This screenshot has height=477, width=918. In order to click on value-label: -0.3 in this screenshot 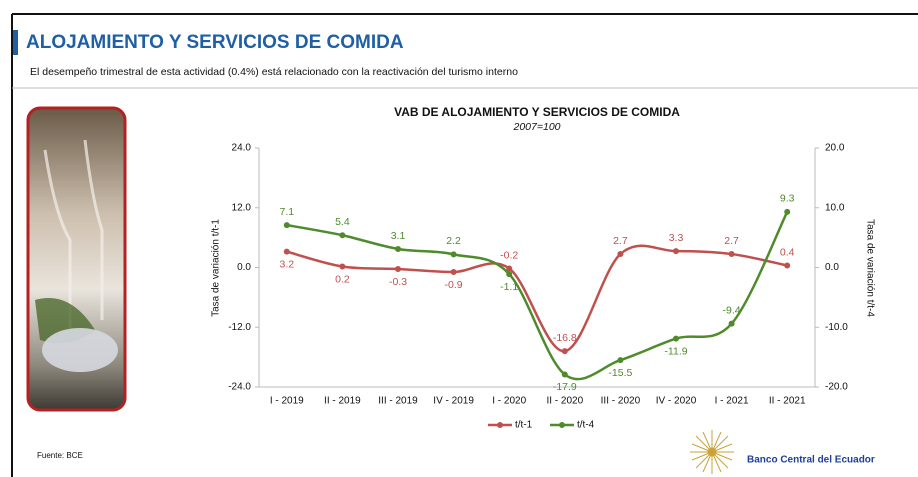, I will do `click(398, 282)`.